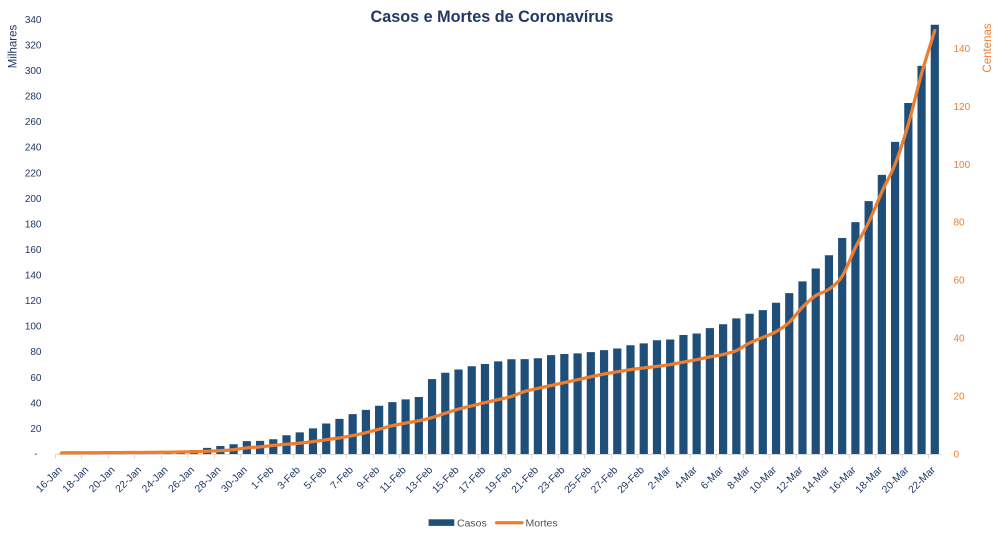 The height and width of the screenshot is (543, 1000). I want to click on svg-text: 320, so click(33, 46).